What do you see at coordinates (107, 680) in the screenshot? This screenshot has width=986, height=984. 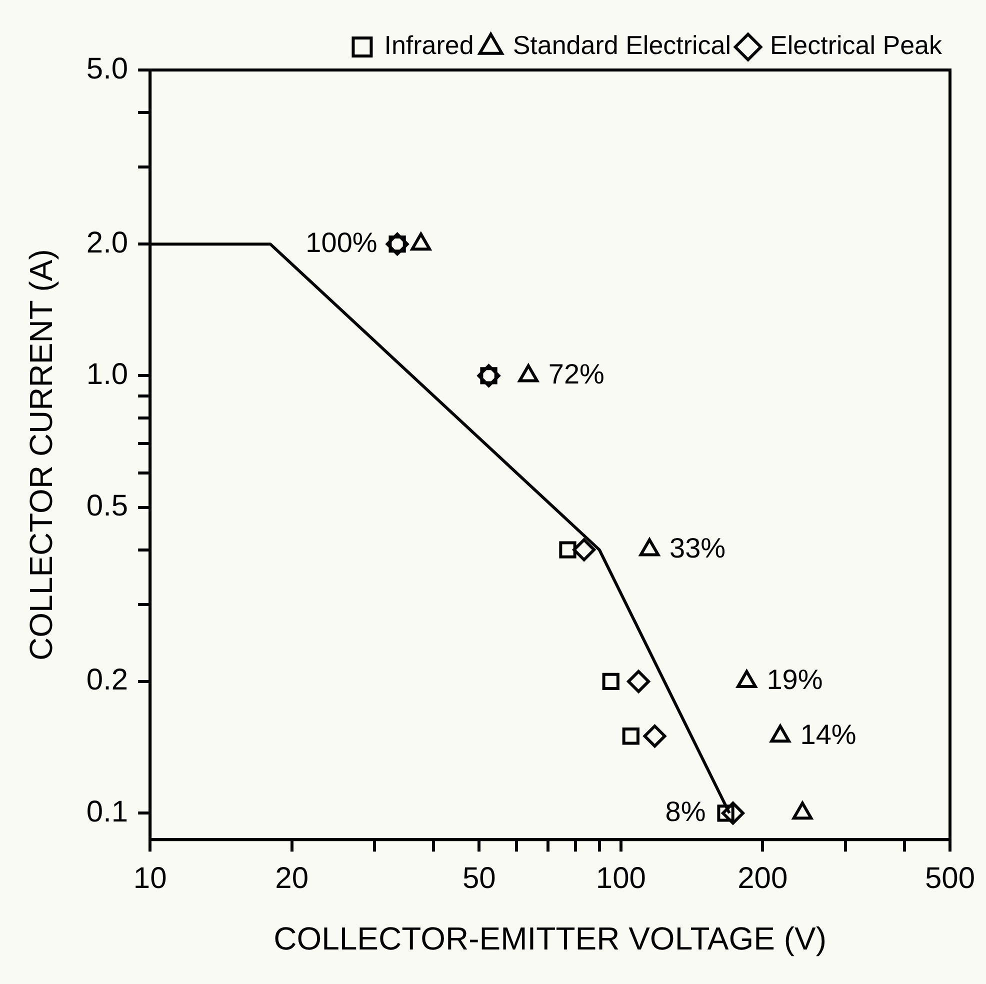 I see `y-tick-label: 0.2` at bounding box center [107, 680].